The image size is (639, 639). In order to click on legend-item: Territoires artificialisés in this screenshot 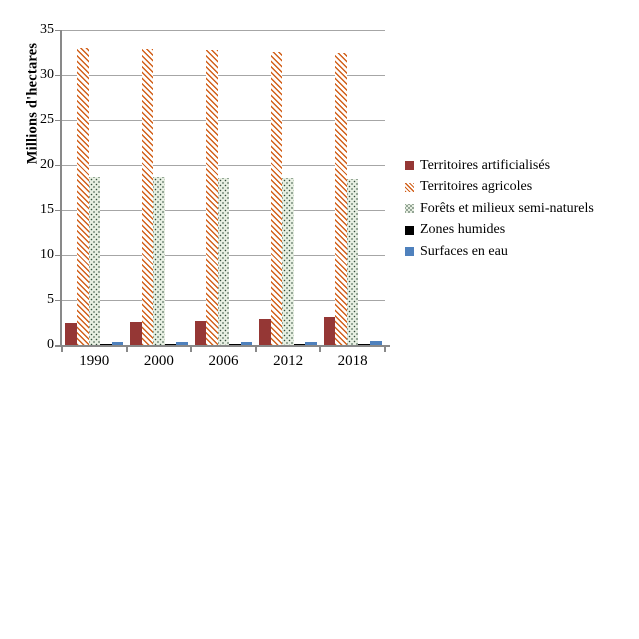, I will do `click(499, 165)`.